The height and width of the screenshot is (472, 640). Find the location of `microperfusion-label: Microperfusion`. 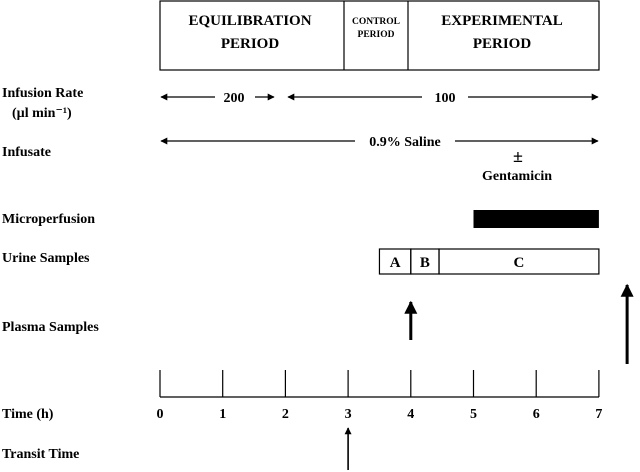

microperfusion-label: Microperfusion is located at coordinates (48, 219).